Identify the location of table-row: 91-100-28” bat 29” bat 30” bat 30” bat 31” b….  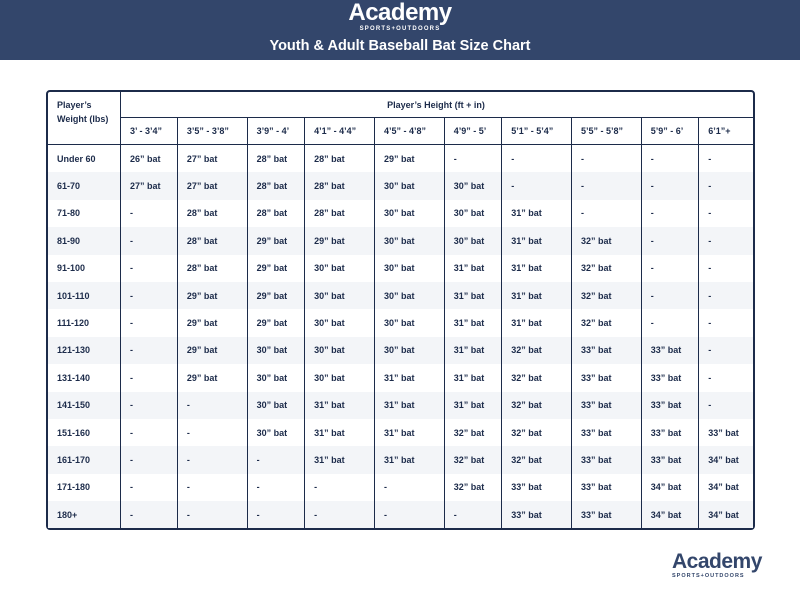
(400, 268).